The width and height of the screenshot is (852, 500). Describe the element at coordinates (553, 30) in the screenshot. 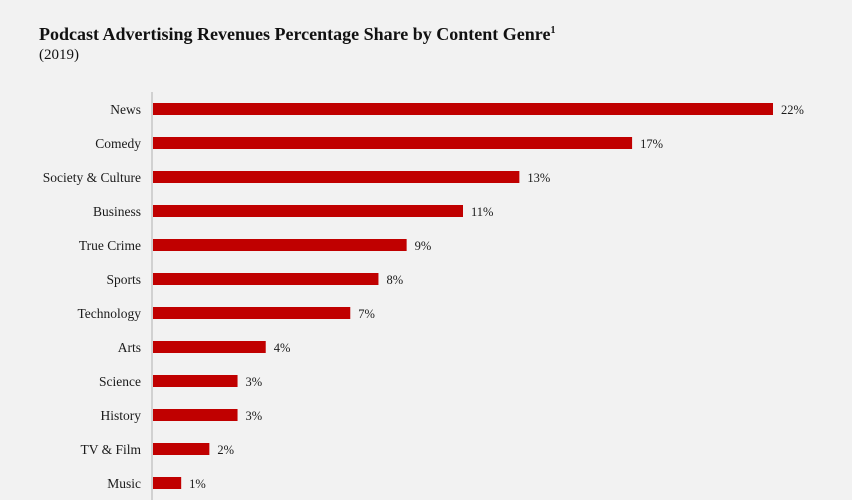

I see `title-footnote-marker: 1` at that location.